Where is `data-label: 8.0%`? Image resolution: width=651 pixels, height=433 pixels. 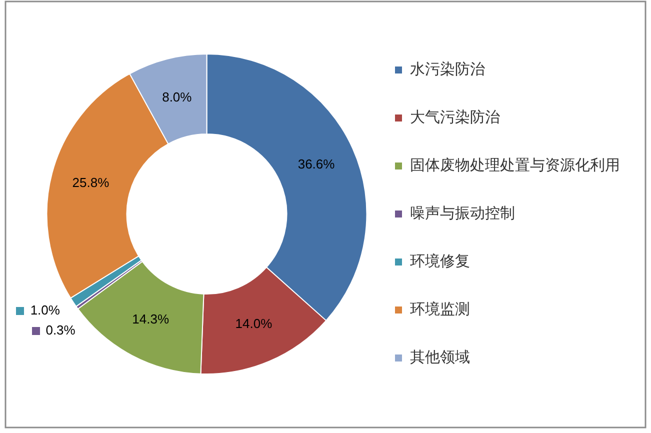
data-label: 8.0% is located at coordinates (177, 96).